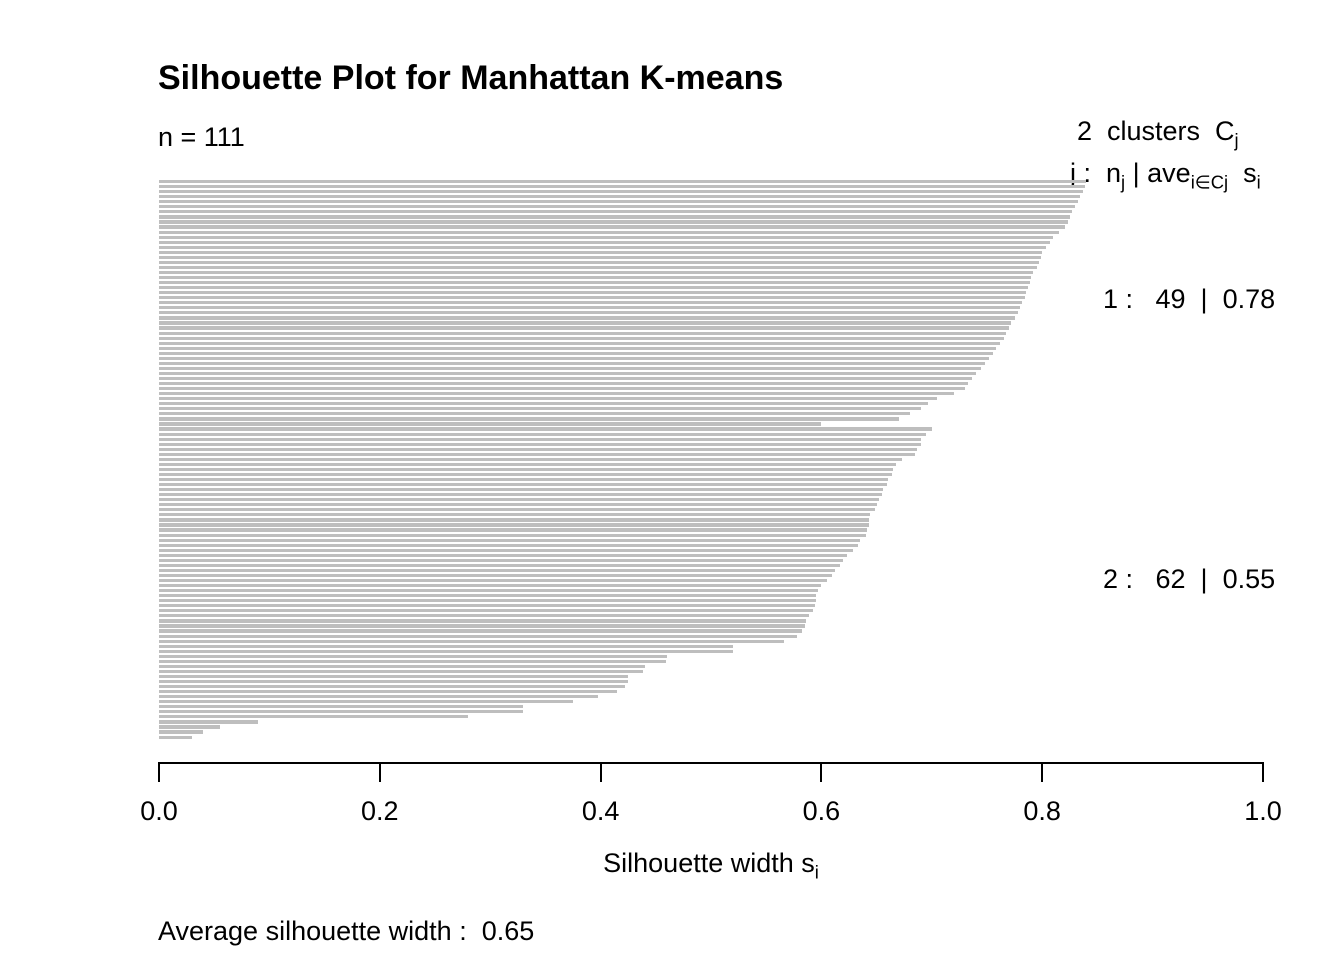 This screenshot has height=960, width=1344. I want to click on x-axis-title-sub: i, so click(816, 872).